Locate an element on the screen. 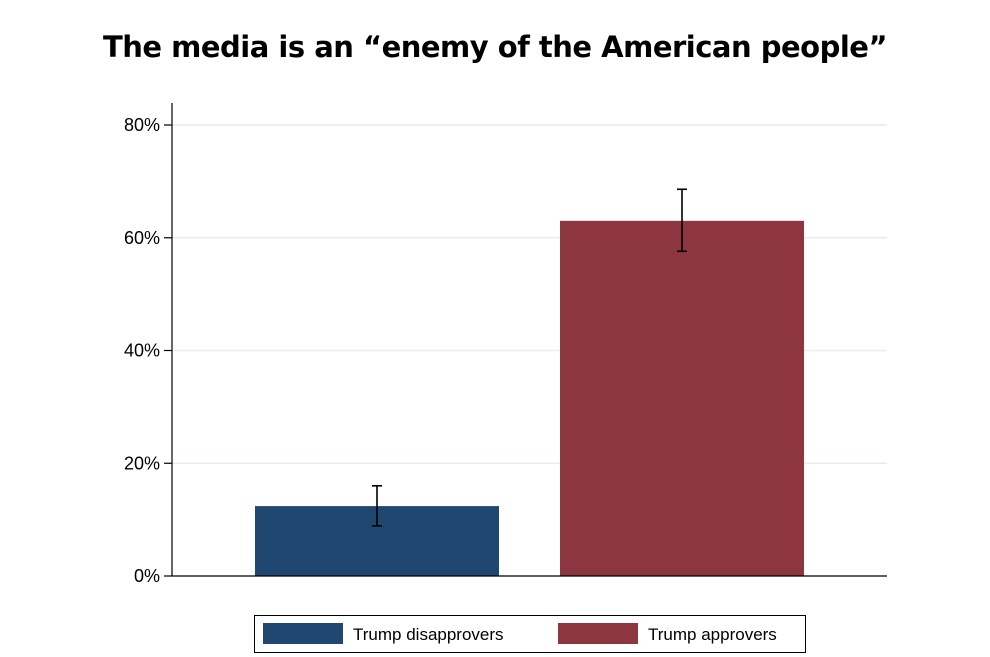 The height and width of the screenshot is (657, 990). bar is located at coordinates (682, 398).